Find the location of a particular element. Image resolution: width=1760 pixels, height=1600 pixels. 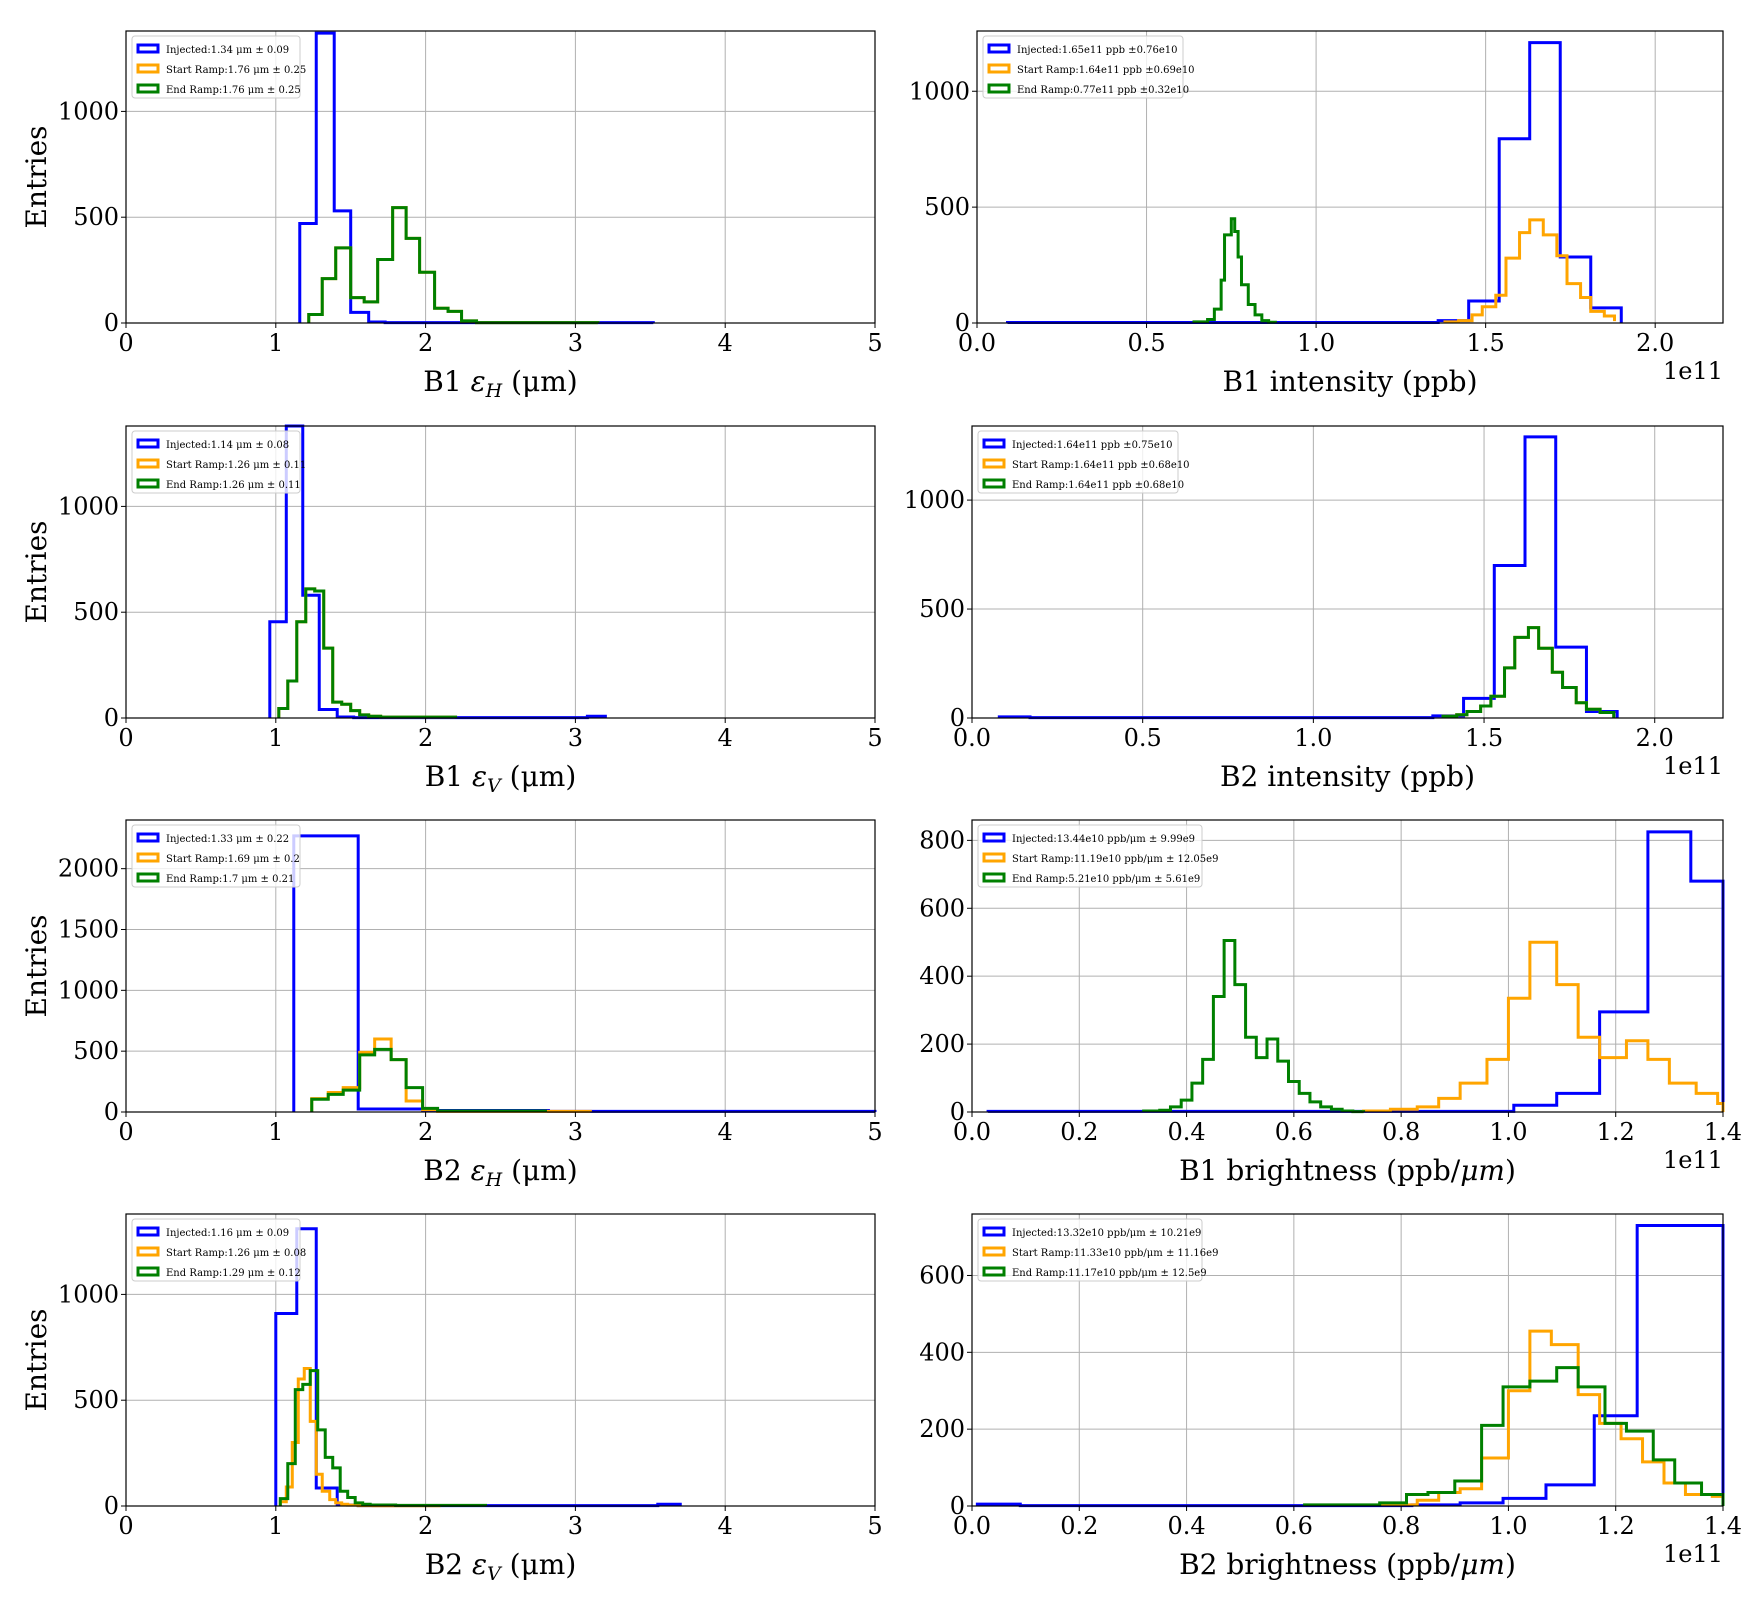

y-tick-label: 200 is located at coordinates (942, 1429).